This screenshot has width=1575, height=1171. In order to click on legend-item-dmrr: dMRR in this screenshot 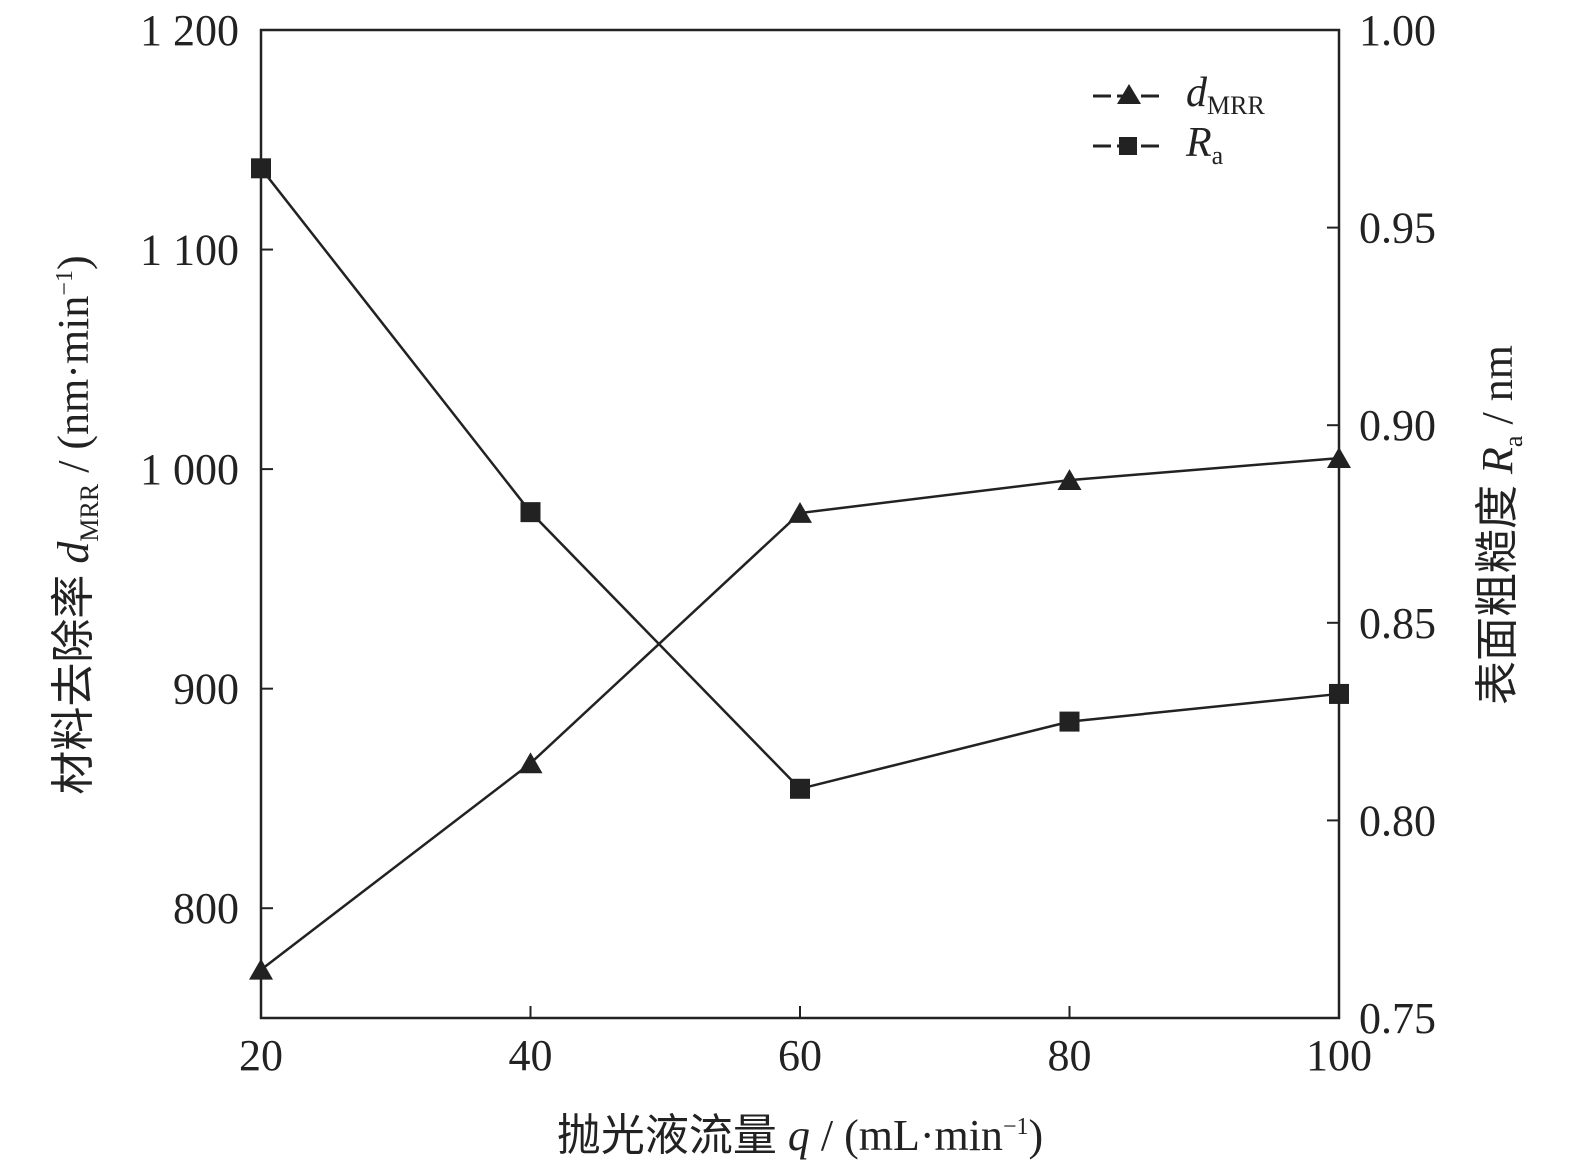, I will do `click(1179, 95)`.